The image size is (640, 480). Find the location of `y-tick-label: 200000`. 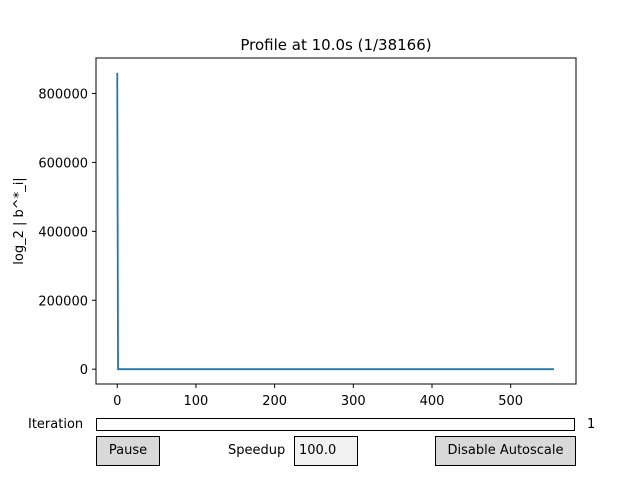

y-tick-label: 200000 is located at coordinates (63, 301).